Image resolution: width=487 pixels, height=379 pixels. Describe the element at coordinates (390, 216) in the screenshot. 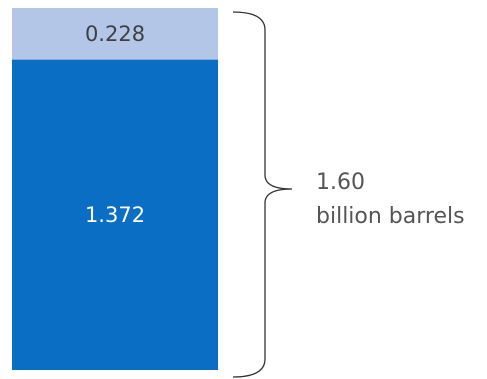

I see `total-unit-label: billion barrels` at that location.